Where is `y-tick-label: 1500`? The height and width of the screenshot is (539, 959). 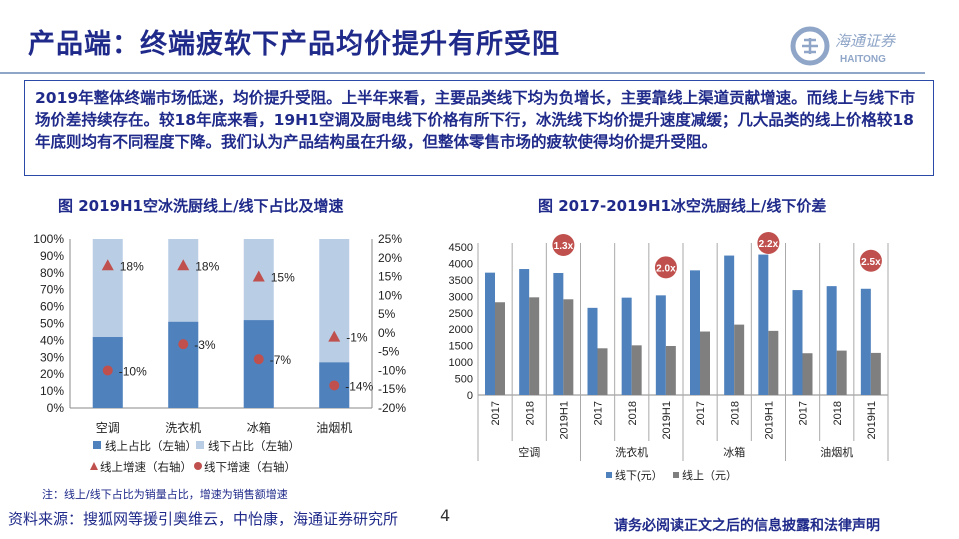
y-tick-label: 1500 is located at coordinates (461, 347).